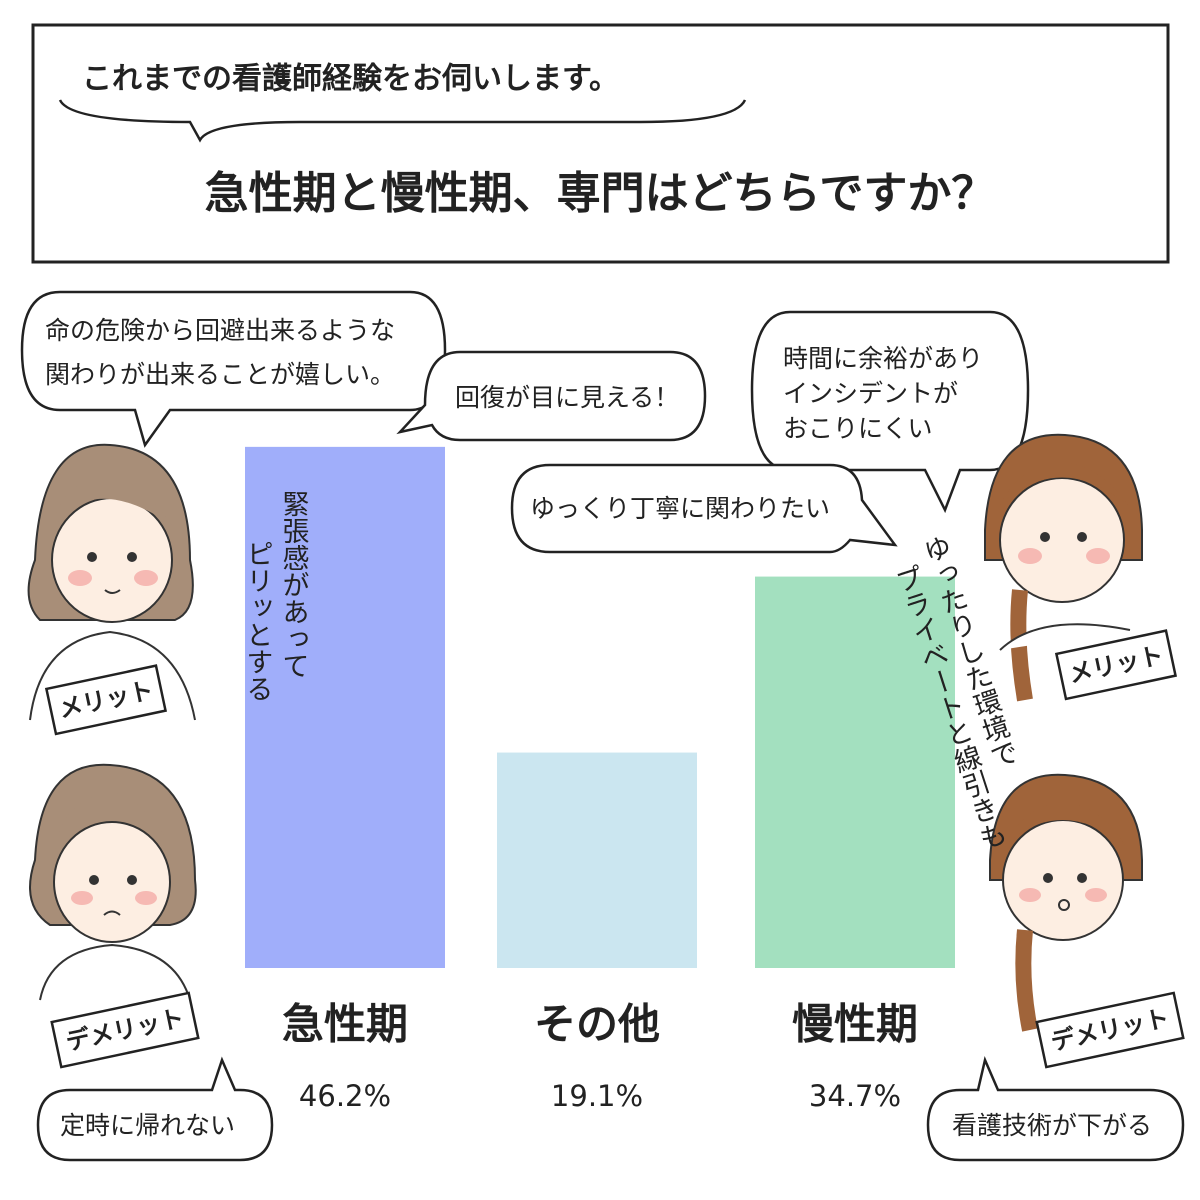  I want to click on merit-note: ピリッとする, so click(257, 621).